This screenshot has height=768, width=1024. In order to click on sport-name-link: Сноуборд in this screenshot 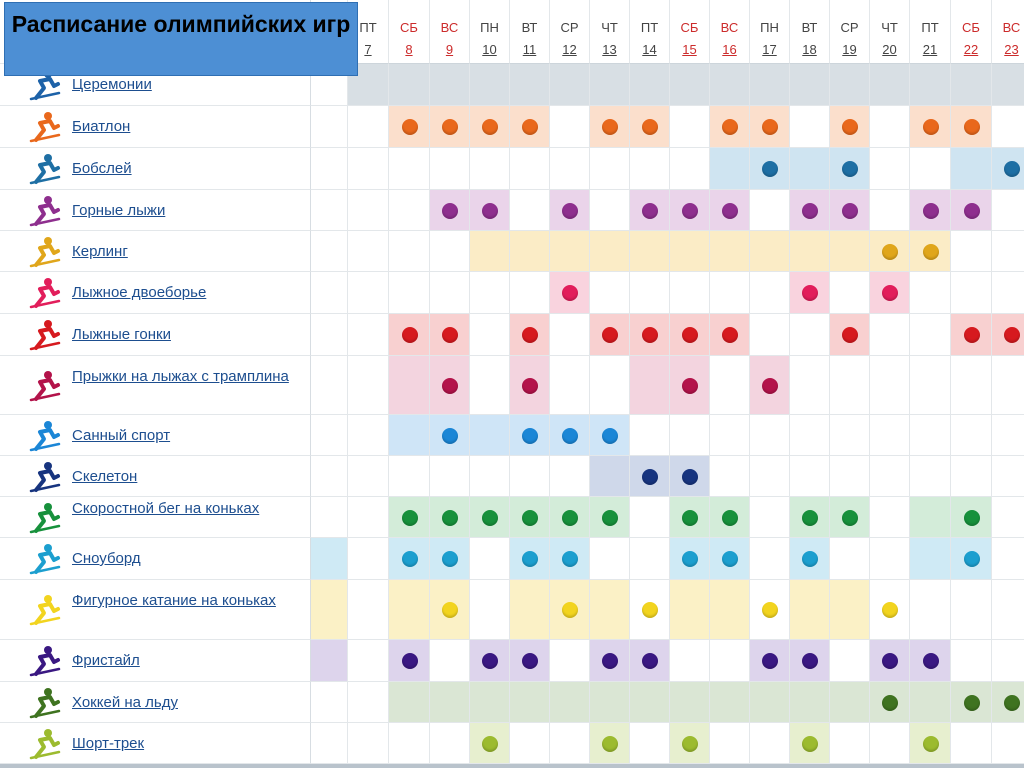, I will do `click(106, 558)`.